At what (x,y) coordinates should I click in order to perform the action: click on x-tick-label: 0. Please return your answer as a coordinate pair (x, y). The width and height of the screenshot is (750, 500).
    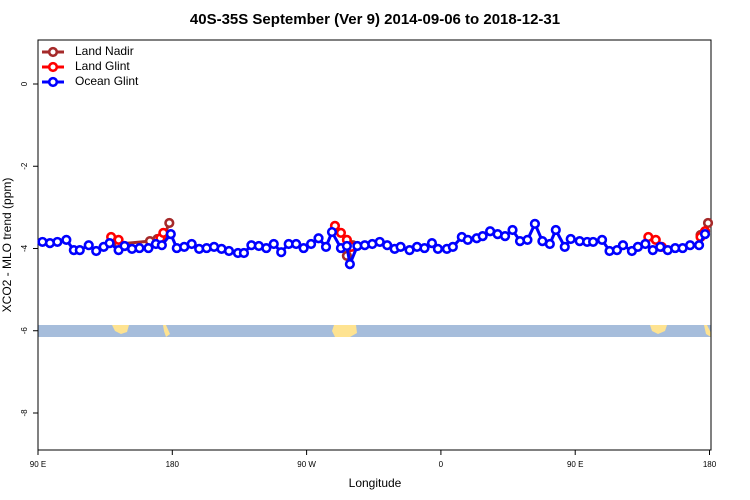
    Looking at the image, I should click on (441, 464).